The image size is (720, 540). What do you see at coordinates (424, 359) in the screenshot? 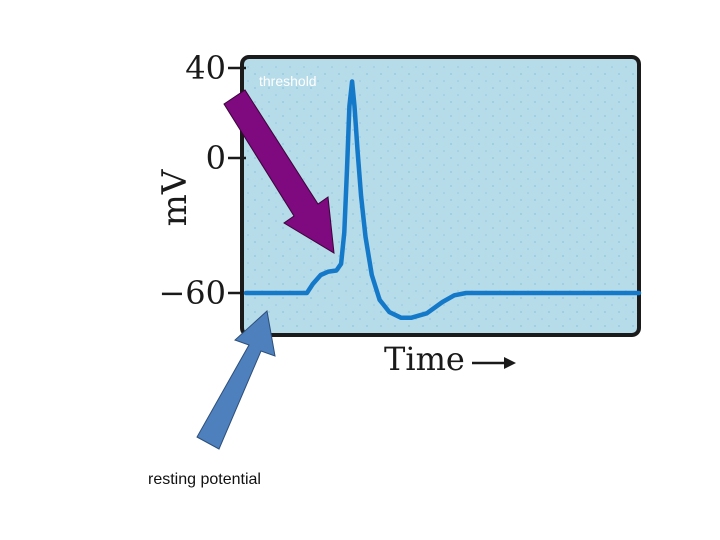
I see `x-axis-label: Time` at bounding box center [424, 359].